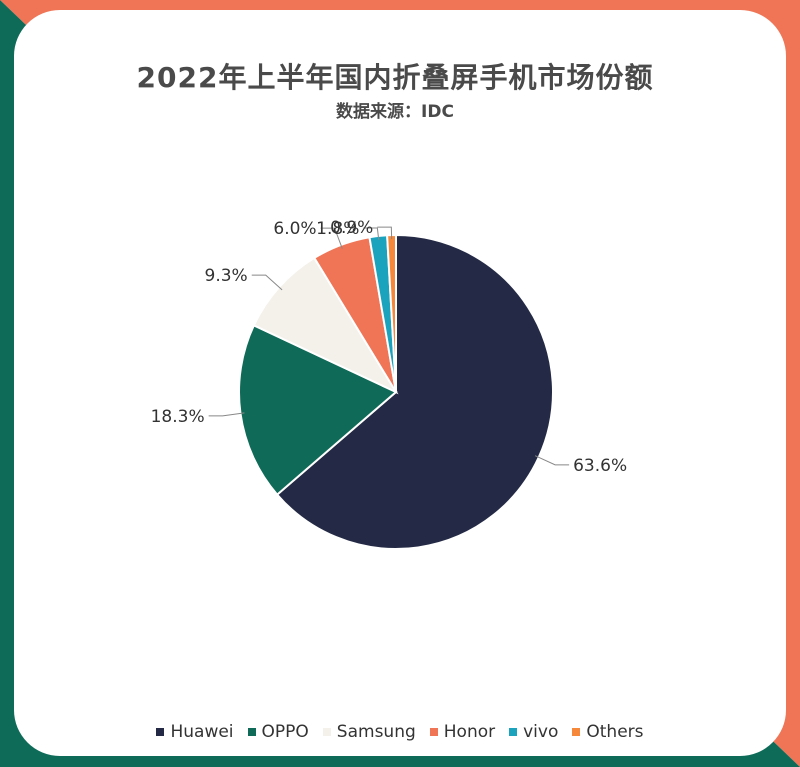  I want to click on legend-label: vivo, so click(541, 732).